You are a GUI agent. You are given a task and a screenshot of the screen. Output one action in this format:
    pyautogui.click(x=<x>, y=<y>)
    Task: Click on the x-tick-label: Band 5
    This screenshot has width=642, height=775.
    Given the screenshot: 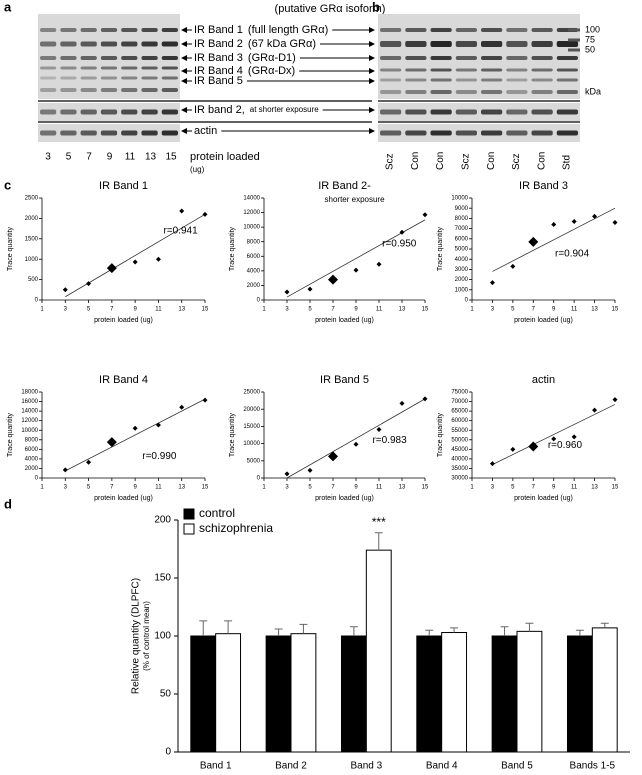 What is the action you would take?
    pyautogui.click(x=517, y=766)
    